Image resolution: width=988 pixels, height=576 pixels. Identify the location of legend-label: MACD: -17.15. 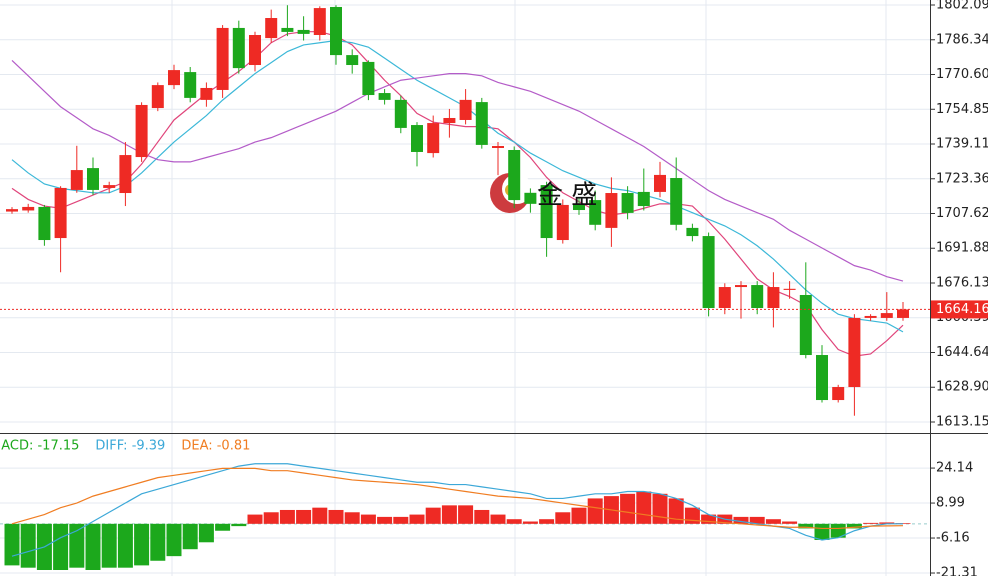
(39, 446).